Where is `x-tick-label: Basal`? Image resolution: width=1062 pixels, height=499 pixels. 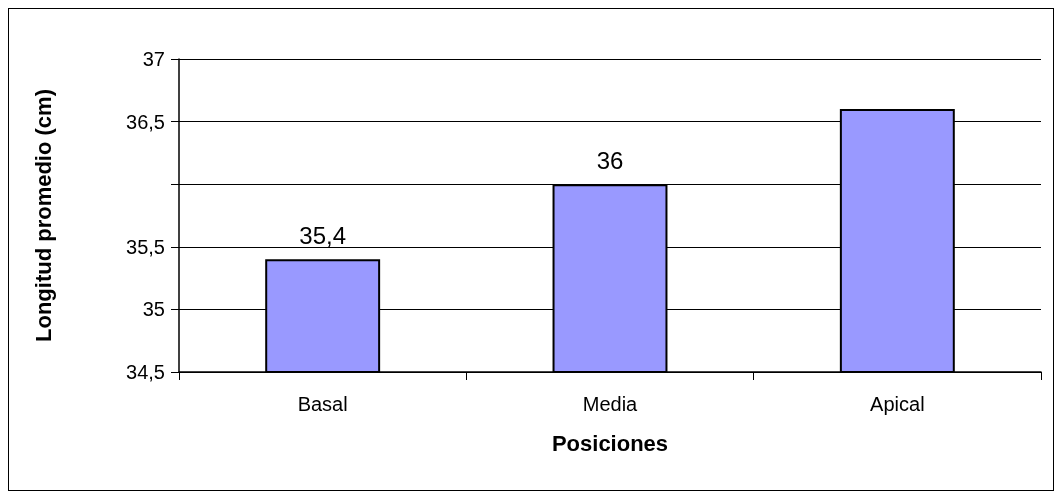 x-tick-label: Basal is located at coordinates (322, 404).